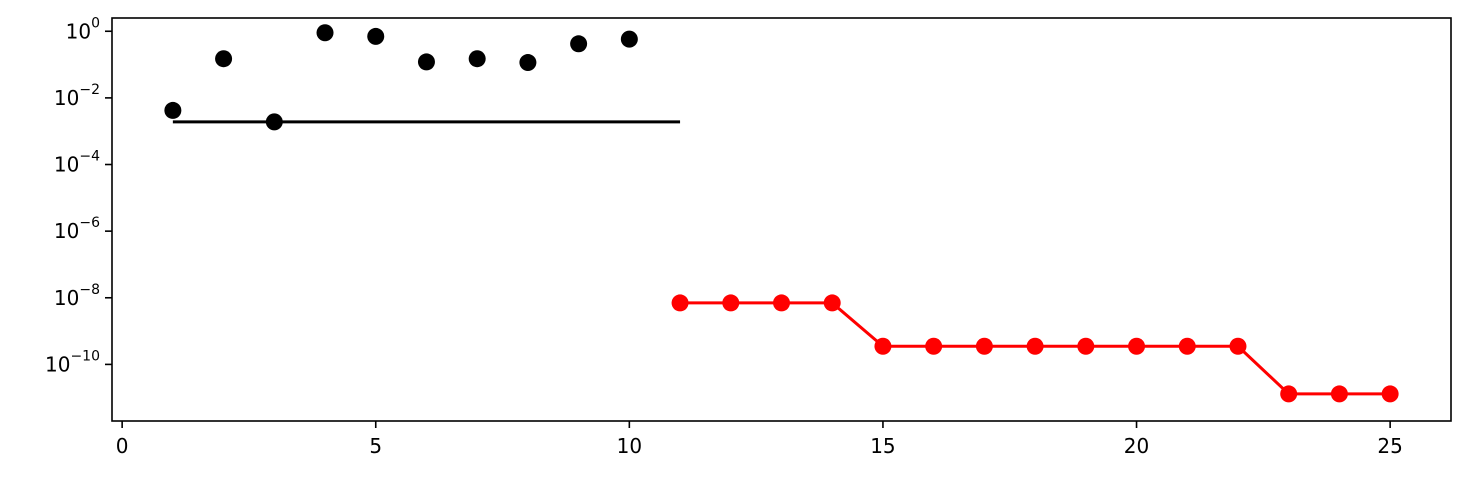  Describe the element at coordinates (77, 96) in the screenshot. I see `y-tick-label: 10⁻²` at that location.